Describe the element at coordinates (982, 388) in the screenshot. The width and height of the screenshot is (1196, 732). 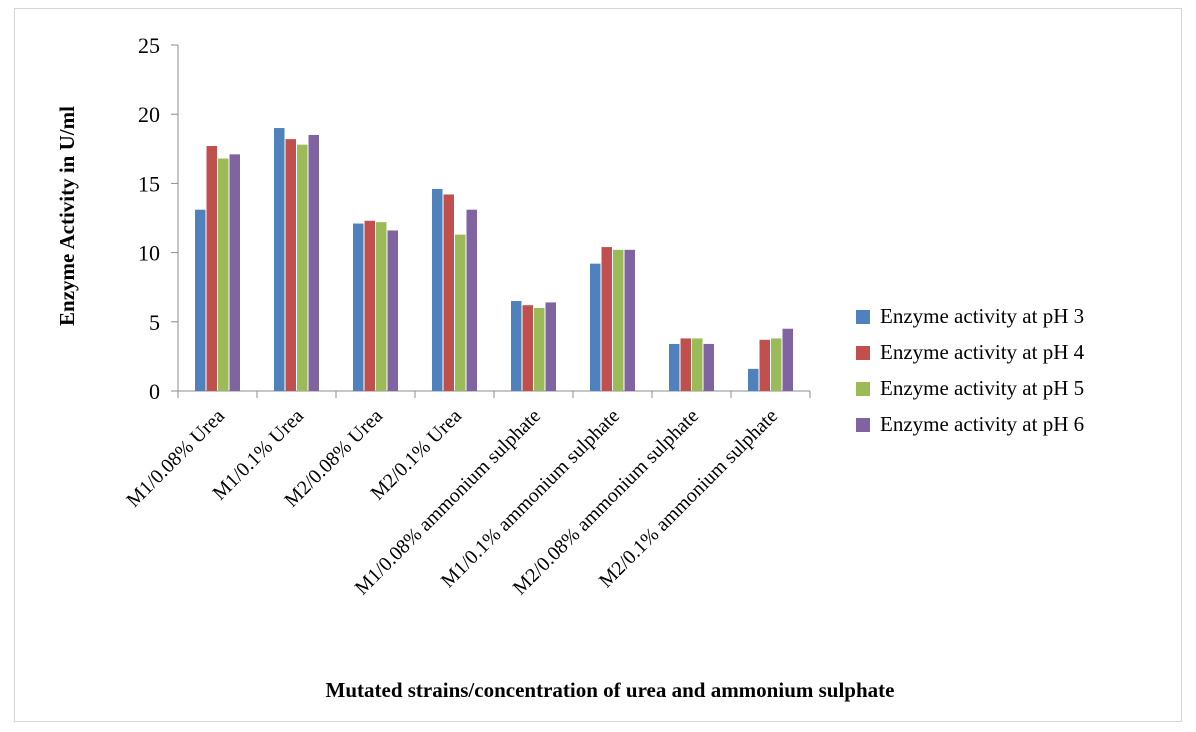
I see `legend-label: Enzyme activity at pH 5` at that location.